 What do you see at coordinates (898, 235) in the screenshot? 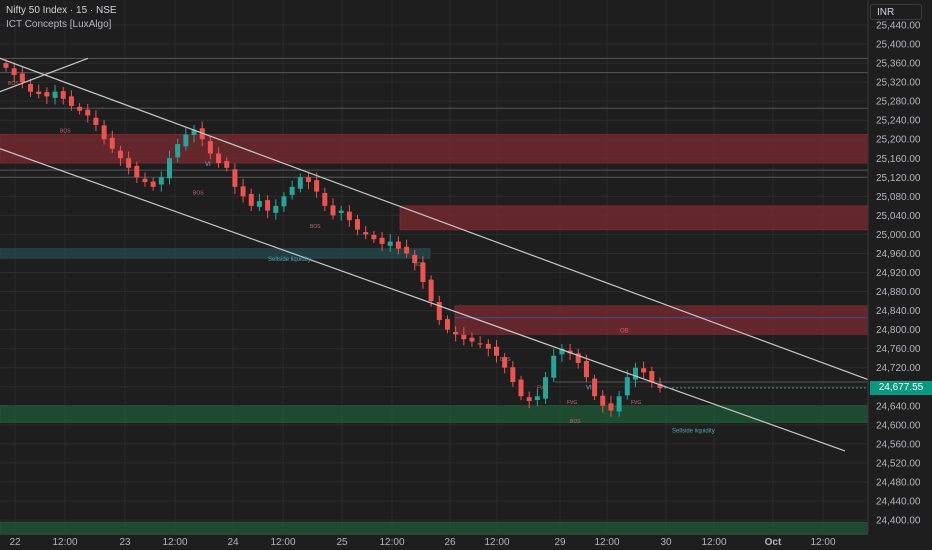
I see `y-tick-label: 25,000.00` at bounding box center [898, 235].